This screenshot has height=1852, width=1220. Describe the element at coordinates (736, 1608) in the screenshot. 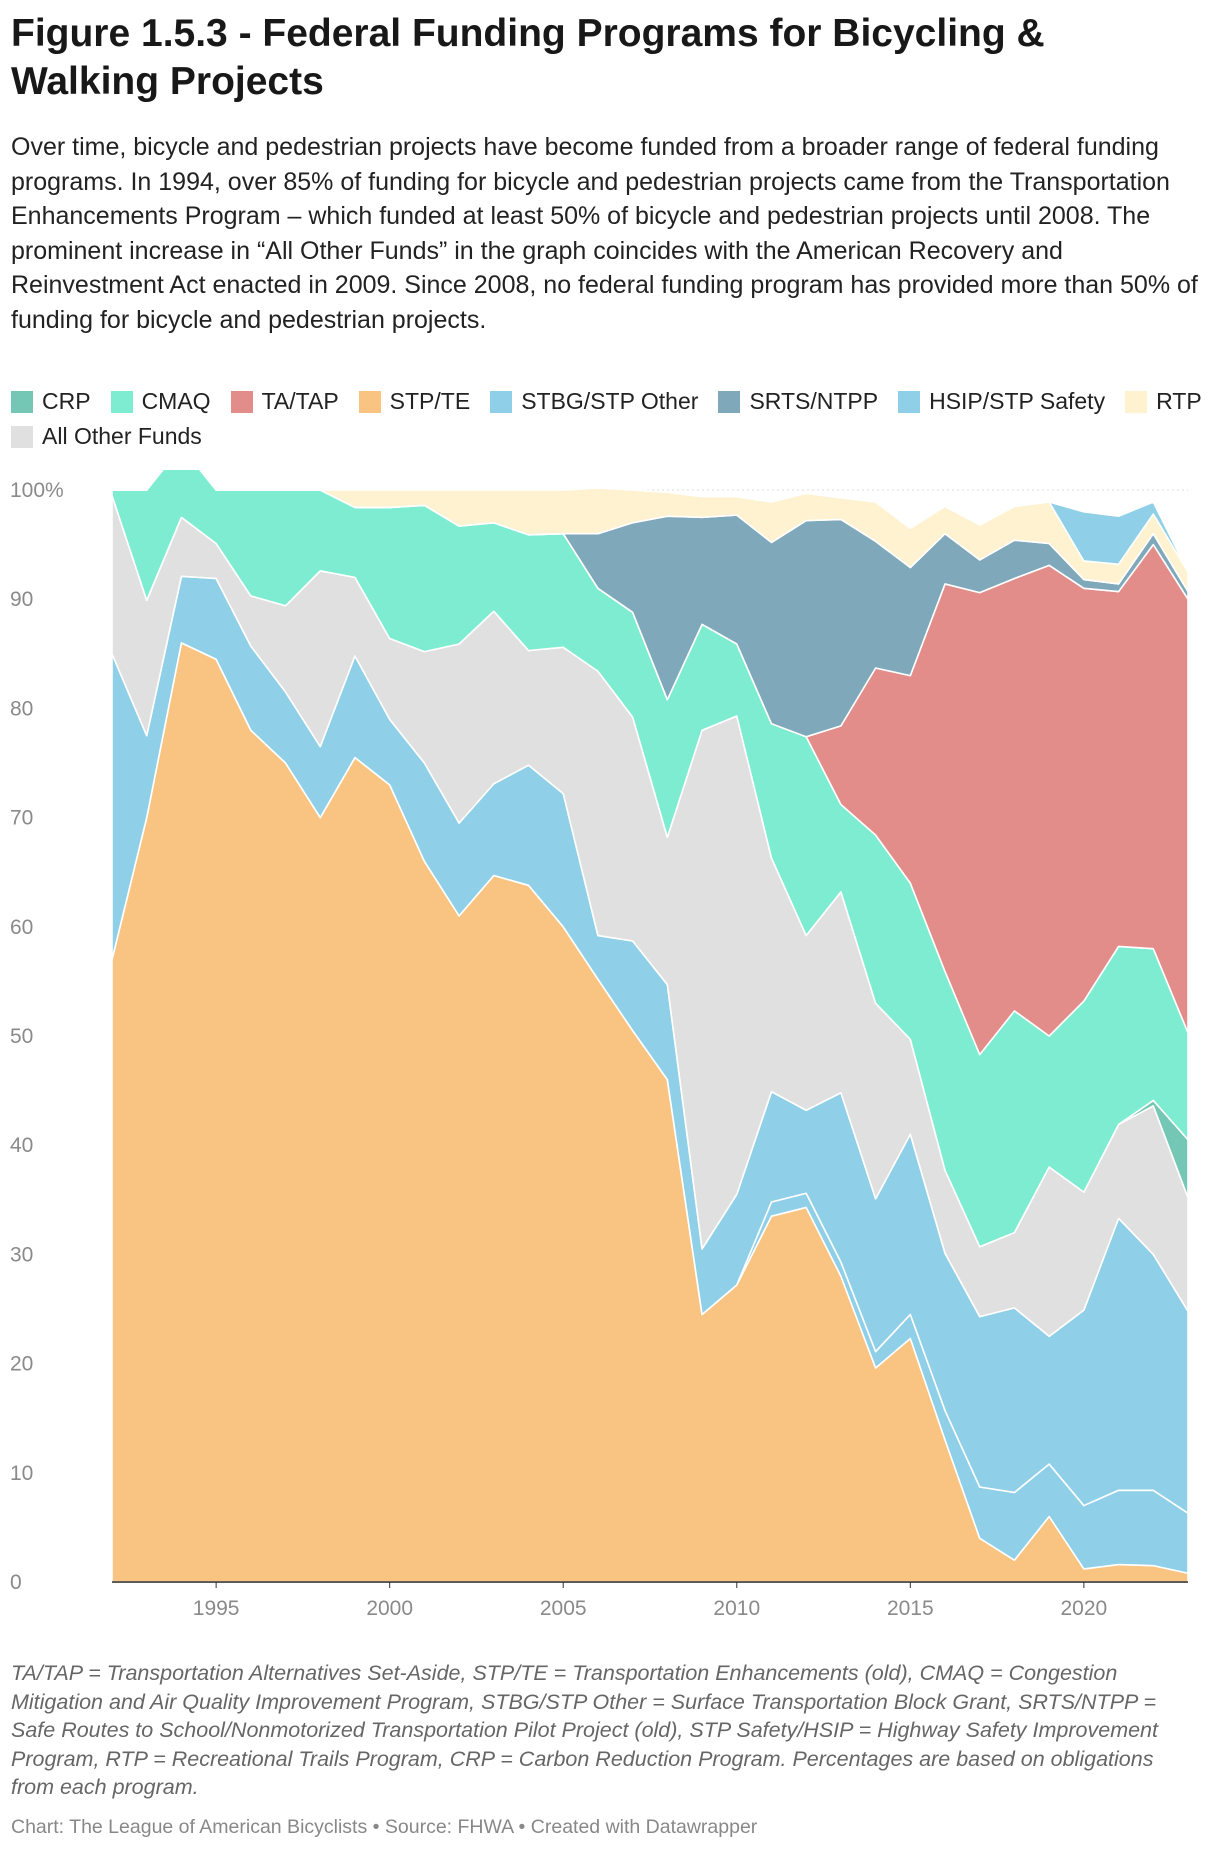

I see `x-tick-label: 2010` at that location.